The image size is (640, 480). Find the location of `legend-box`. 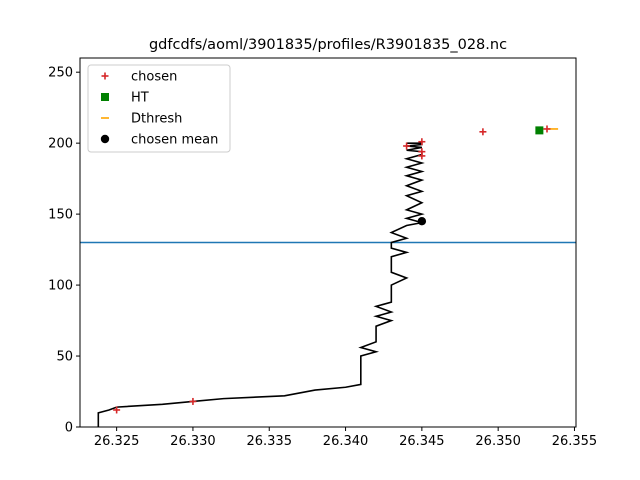

legend-box is located at coordinates (159, 108).